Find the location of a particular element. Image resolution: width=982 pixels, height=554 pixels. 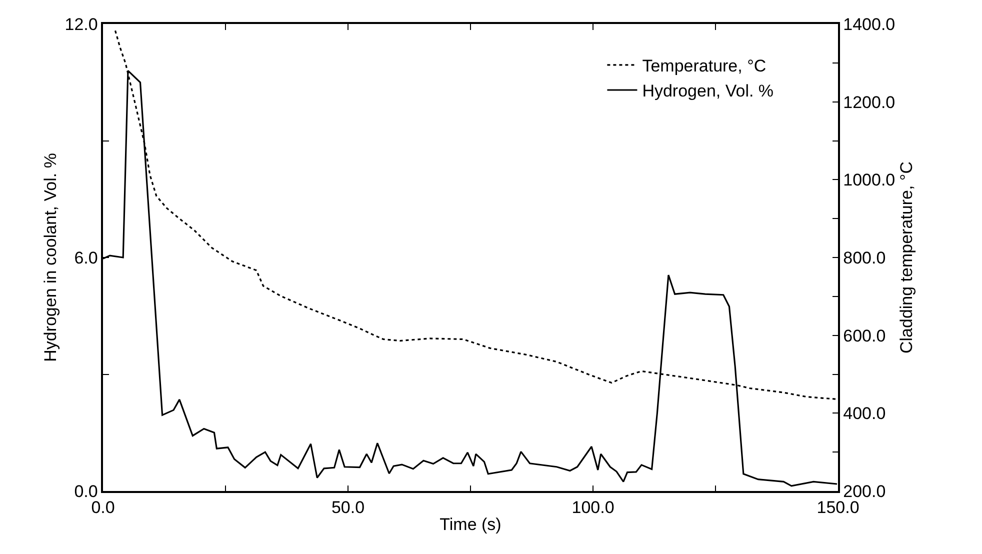

x-tick-label: 100.0 is located at coordinates (593, 508).